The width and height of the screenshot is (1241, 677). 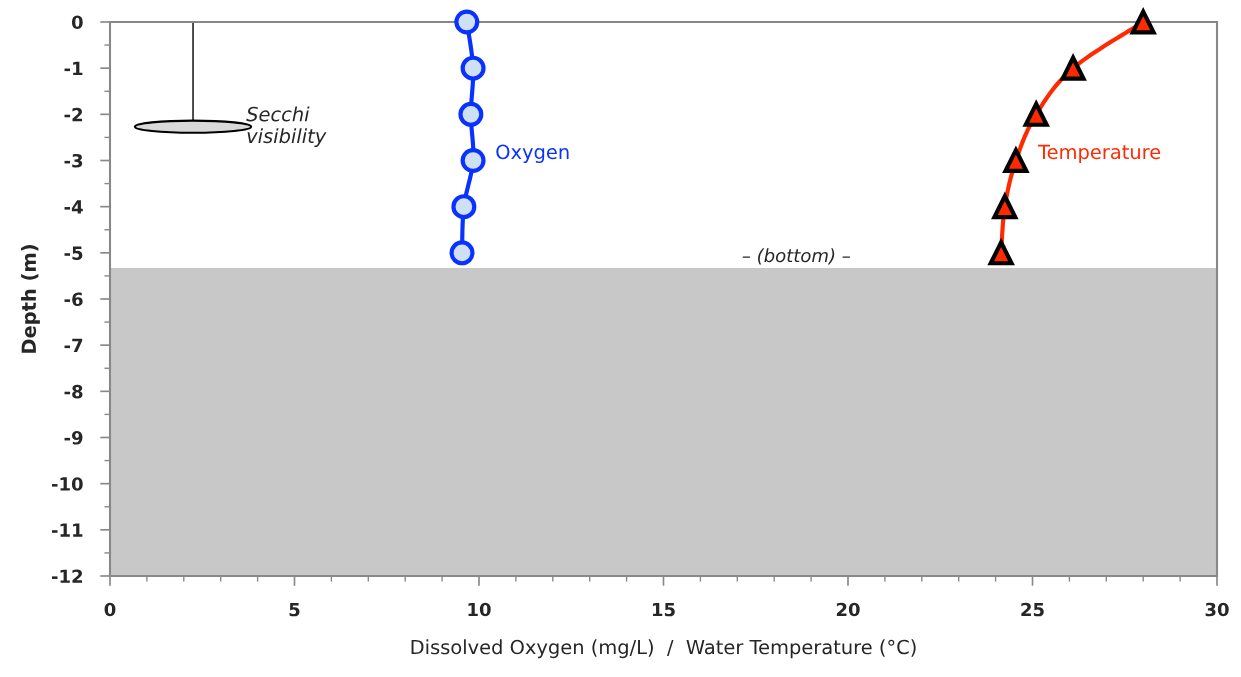 What do you see at coordinates (1217, 609) in the screenshot?
I see `x-tick-label: 30` at bounding box center [1217, 609].